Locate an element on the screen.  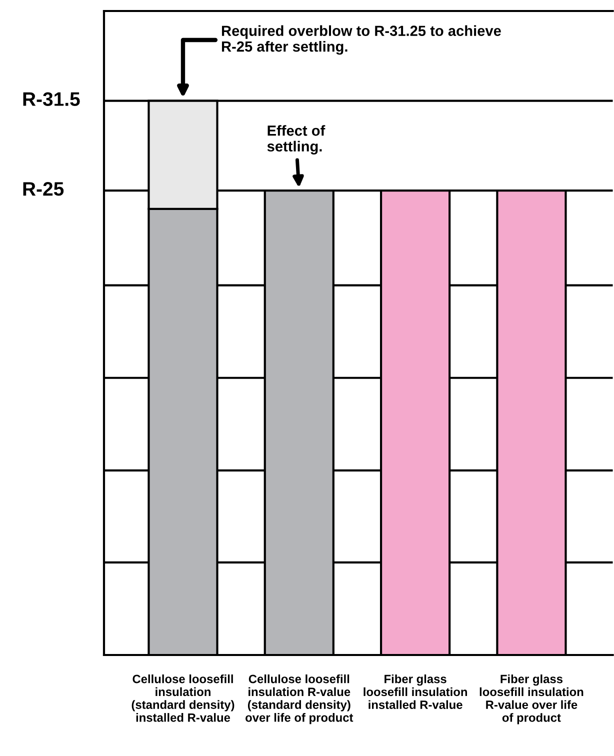
x-tick-label: Cellulose loosefill insulation (standard density) installed R-value is located at coordinates (183, 698).